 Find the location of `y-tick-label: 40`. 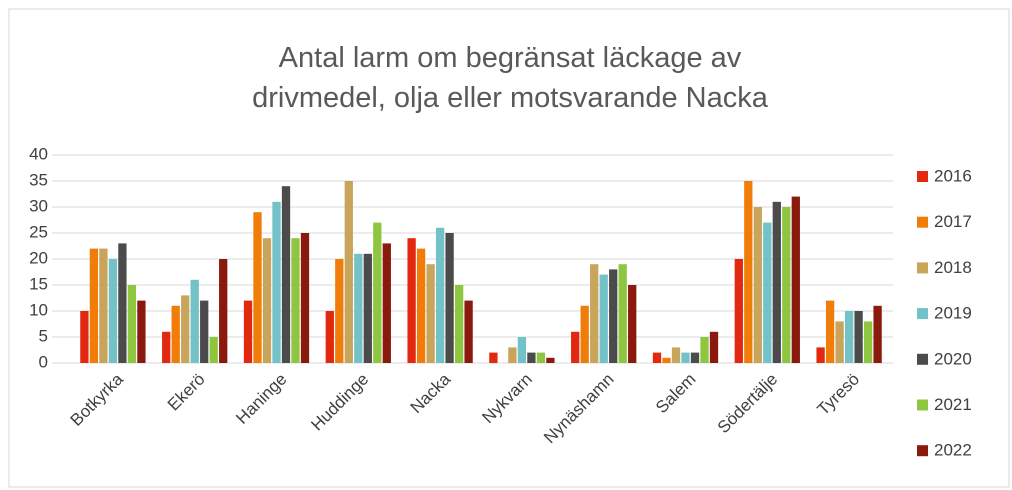

y-tick-label: 40 is located at coordinates (38, 153).